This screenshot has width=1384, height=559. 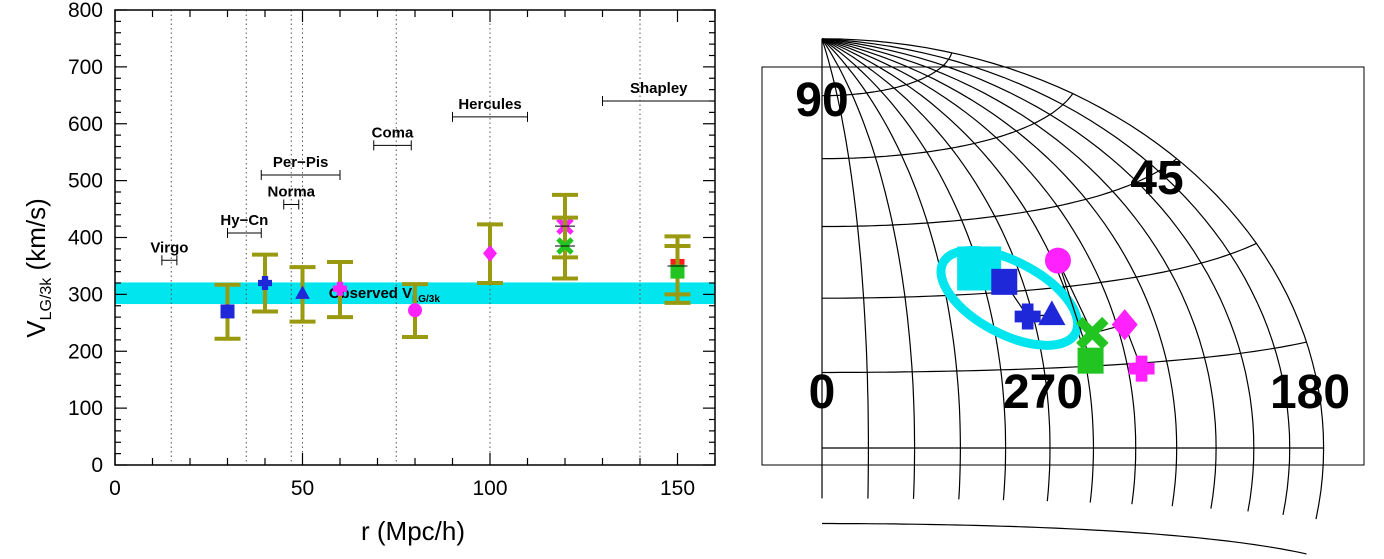 What do you see at coordinates (489, 488) in the screenshot?
I see `x-tick-label: 100` at bounding box center [489, 488].